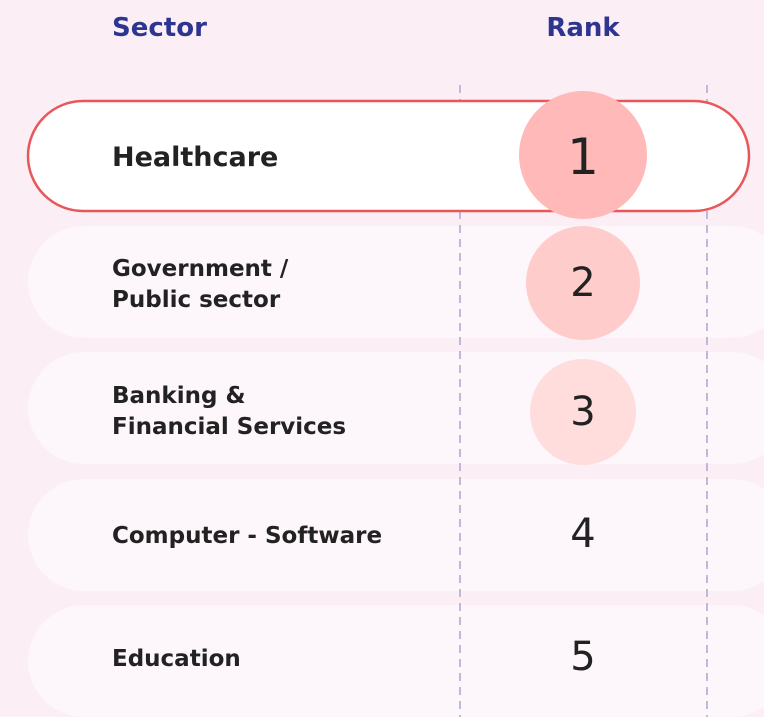 The height and width of the screenshot is (717, 764). Describe the element at coordinates (179, 396) in the screenshot. I see `sector-line: Banking &` at that location.